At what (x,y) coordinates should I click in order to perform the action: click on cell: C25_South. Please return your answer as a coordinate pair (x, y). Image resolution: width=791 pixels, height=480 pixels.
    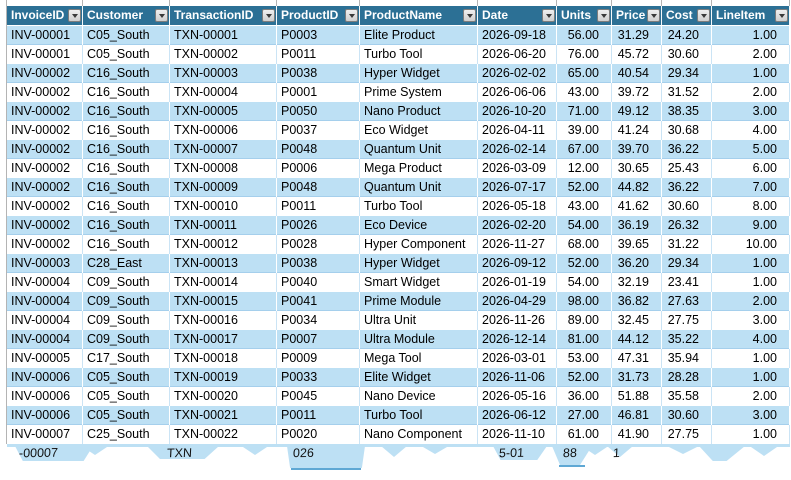
    Looking at the image, I should click on (126, 434).